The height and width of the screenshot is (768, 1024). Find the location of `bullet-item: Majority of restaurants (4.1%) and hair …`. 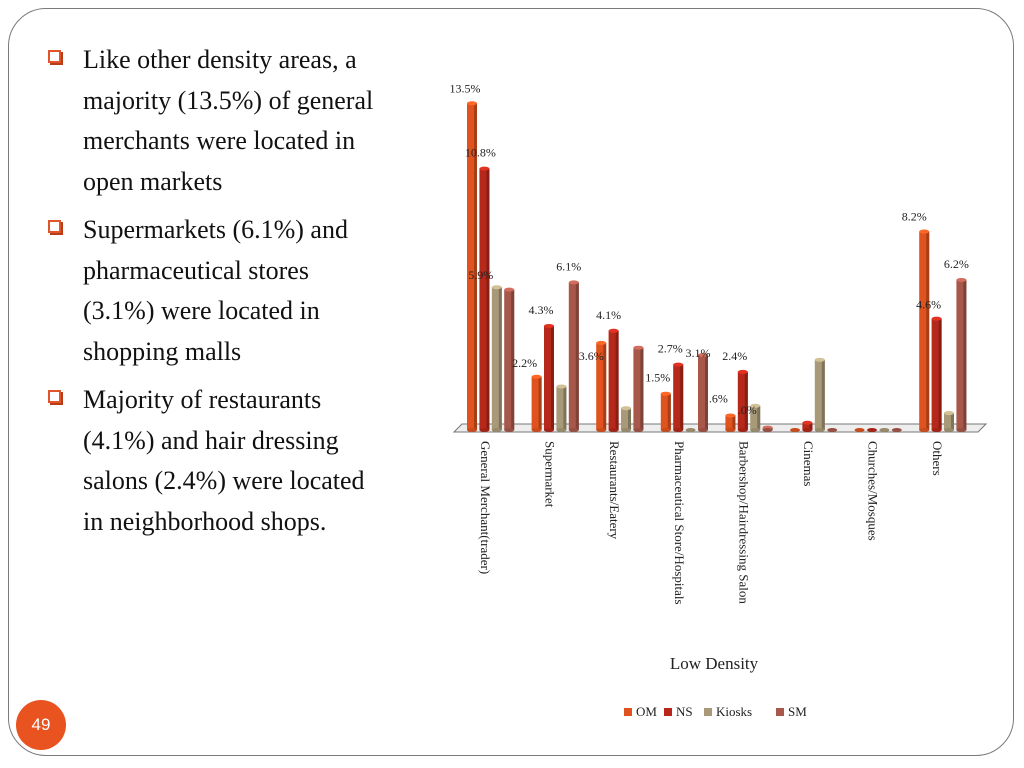

bullet-item: Majority of restaurants (4.1%) and hair … is located at coordinates (215, 461).